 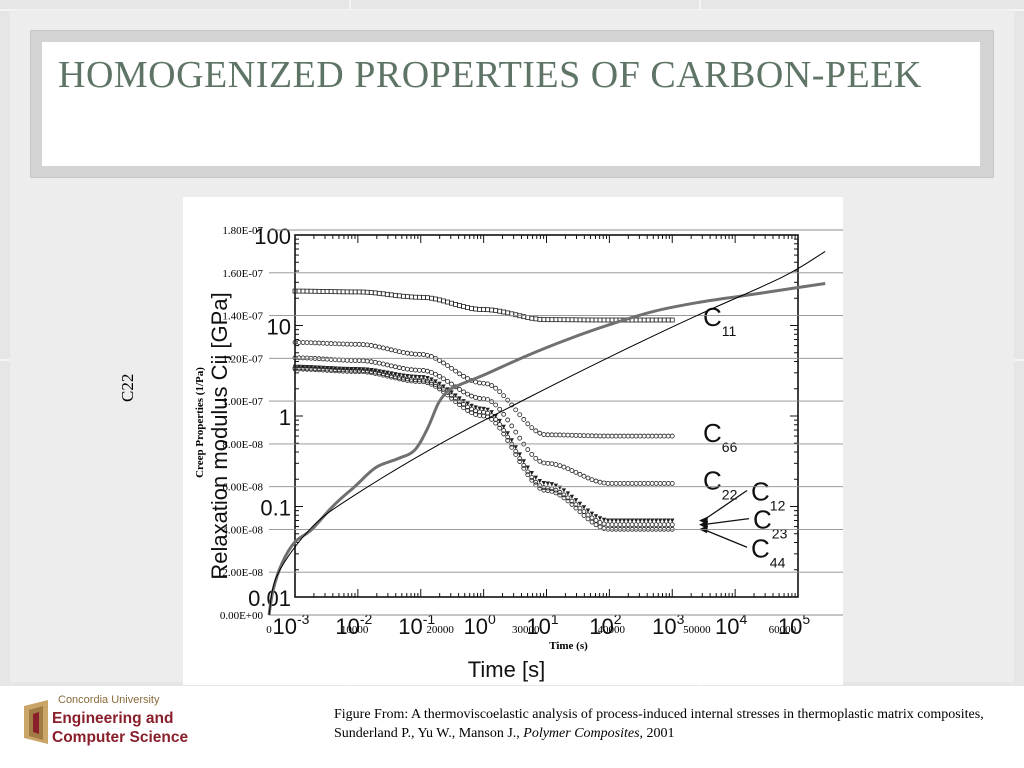 I want to click on scan-arrow, so click(x=725, y=505).